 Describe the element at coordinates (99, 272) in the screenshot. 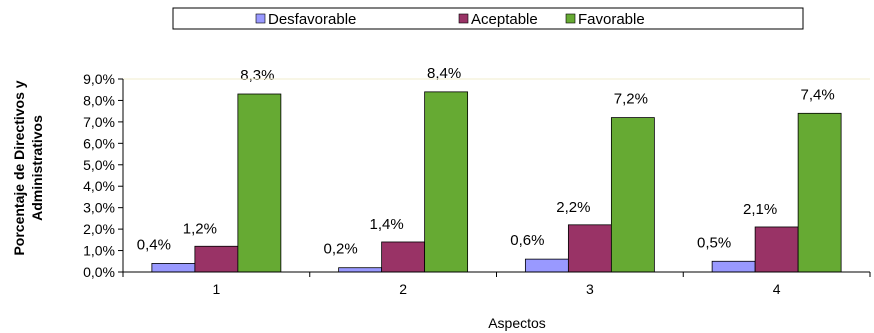

I see `y-tick-label: 0,0%` at that location.